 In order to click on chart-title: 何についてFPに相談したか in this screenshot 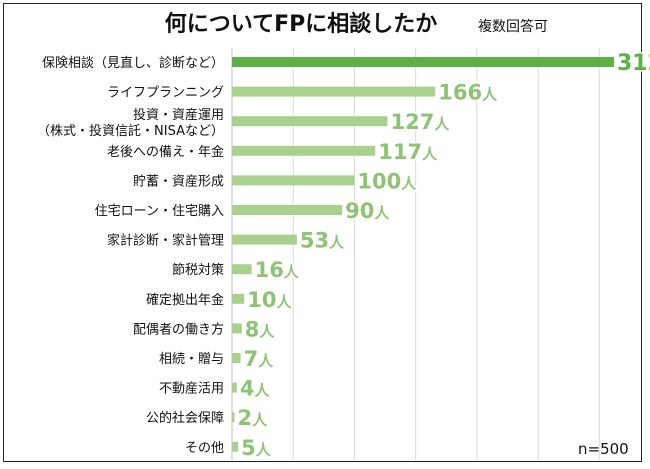, I will do `click(301, 24)`.